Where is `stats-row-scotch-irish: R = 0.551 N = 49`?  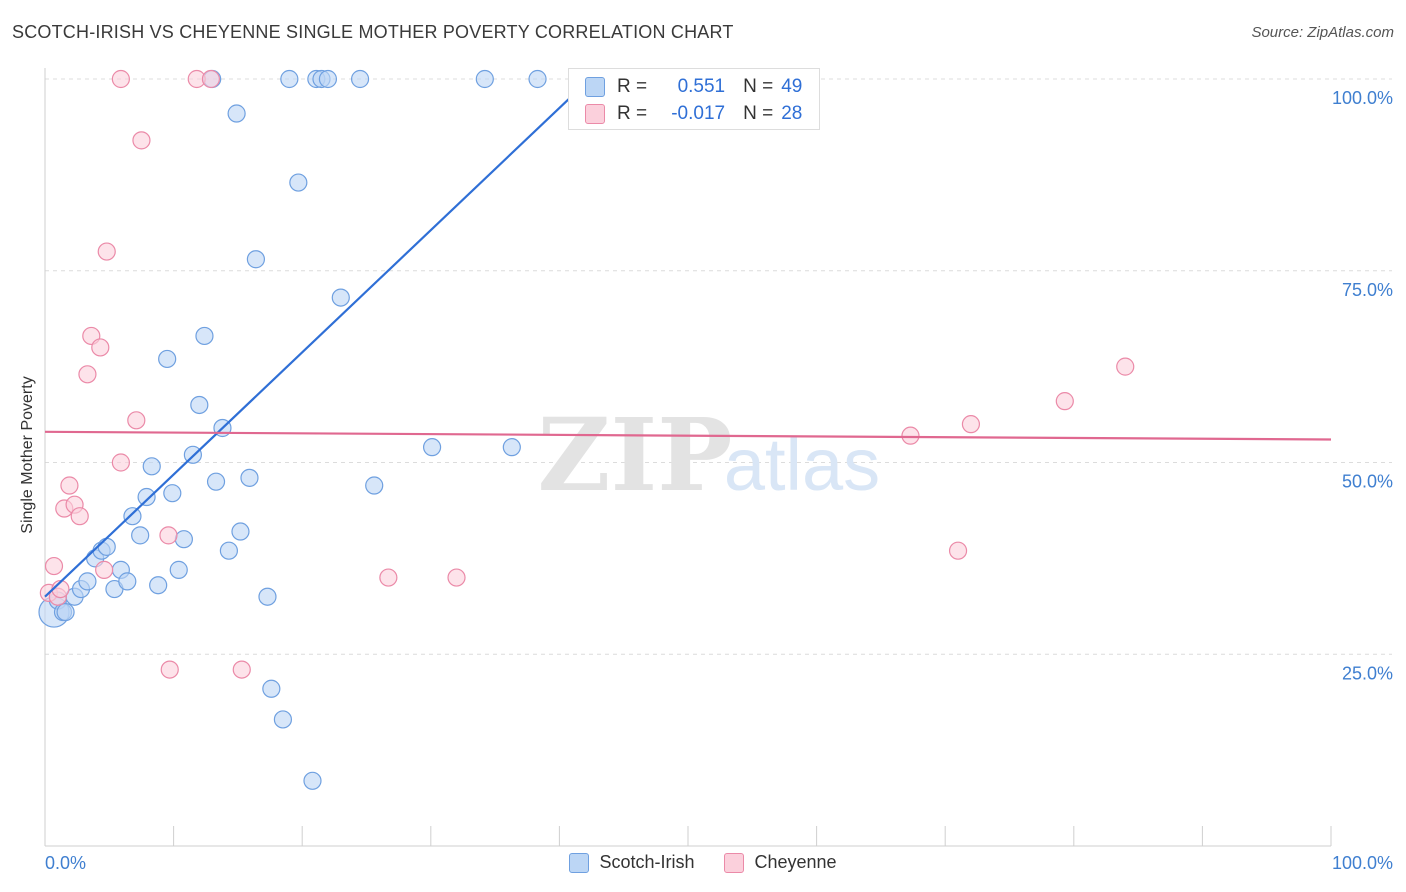 stats-row-scotch-irish: R = 0.551 N = 49 is located at coordinates (693, 87).